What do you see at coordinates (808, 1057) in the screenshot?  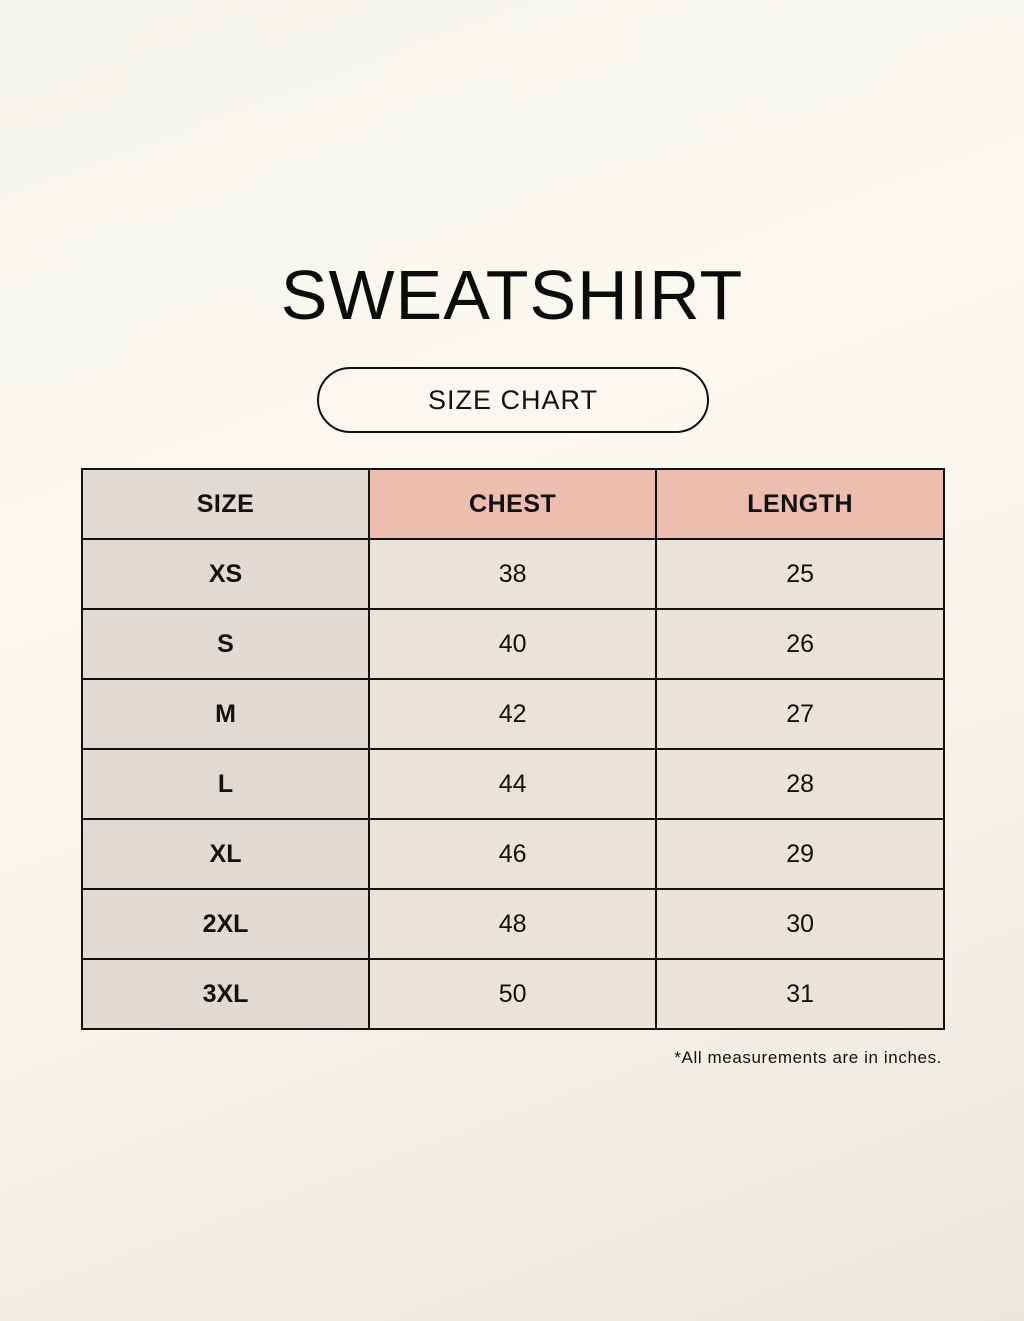 I see `measurement-note: *All measurements are in inches.` at bounding box center [808, 1057].